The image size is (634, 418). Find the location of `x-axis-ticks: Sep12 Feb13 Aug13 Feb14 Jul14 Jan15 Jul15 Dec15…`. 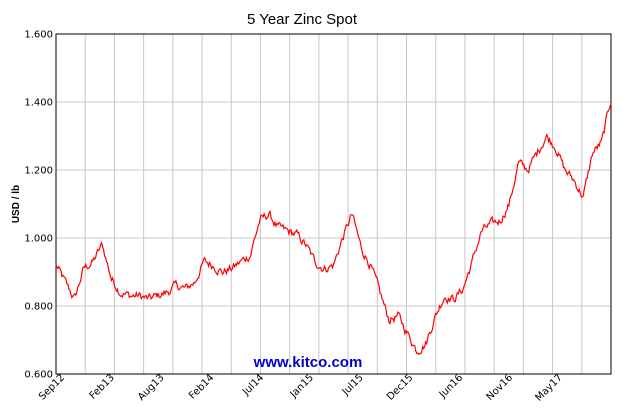

x-axis-ticks: Sep12 Feb13 Aug13 Feb14 Jul14 Jan15 Jul15 Dec15… is located at coordinates (301, 387).